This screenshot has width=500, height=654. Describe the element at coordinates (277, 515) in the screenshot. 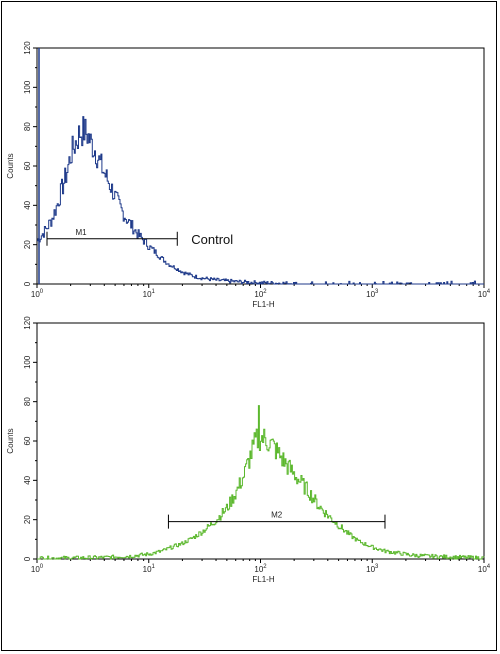

I see `gate-marker-label: M2` at that location.